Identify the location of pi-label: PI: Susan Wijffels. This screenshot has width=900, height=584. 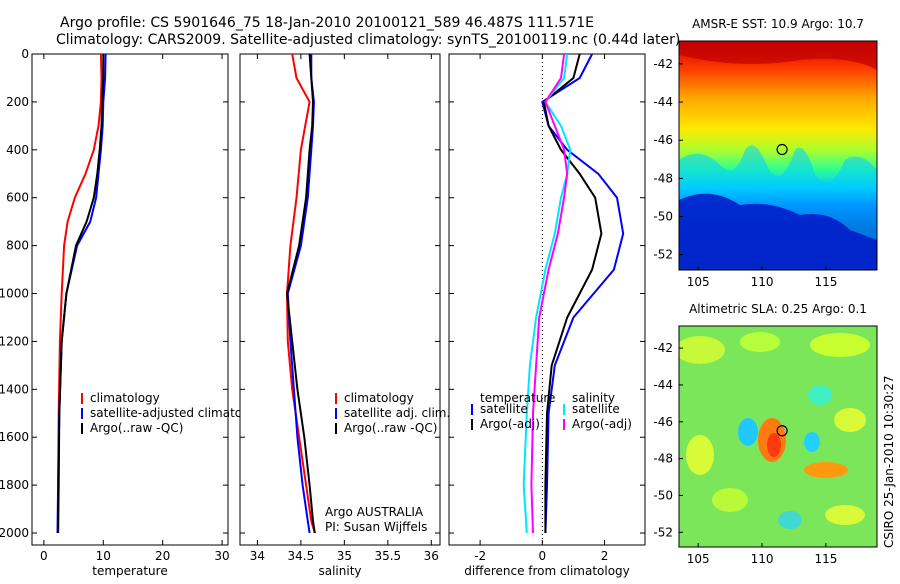
(376, 527).